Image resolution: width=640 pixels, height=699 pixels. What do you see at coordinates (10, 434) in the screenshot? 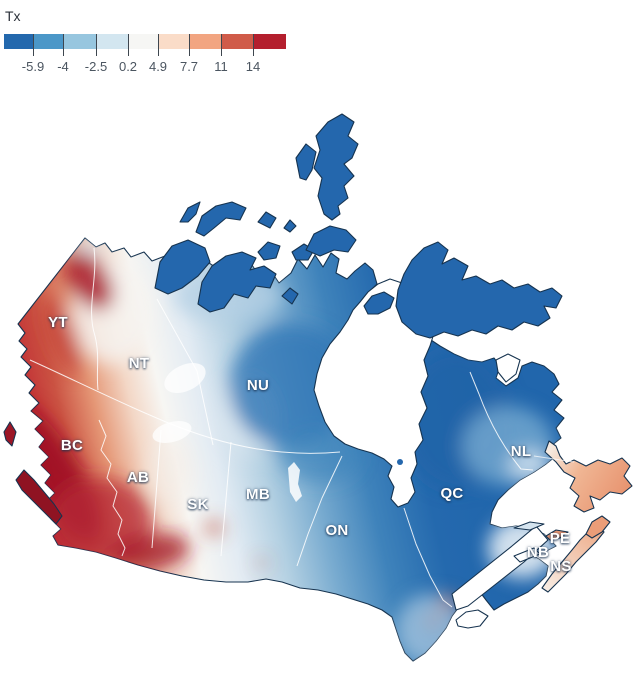
I see `haida-gwaii` at bounding box center [10, 434].